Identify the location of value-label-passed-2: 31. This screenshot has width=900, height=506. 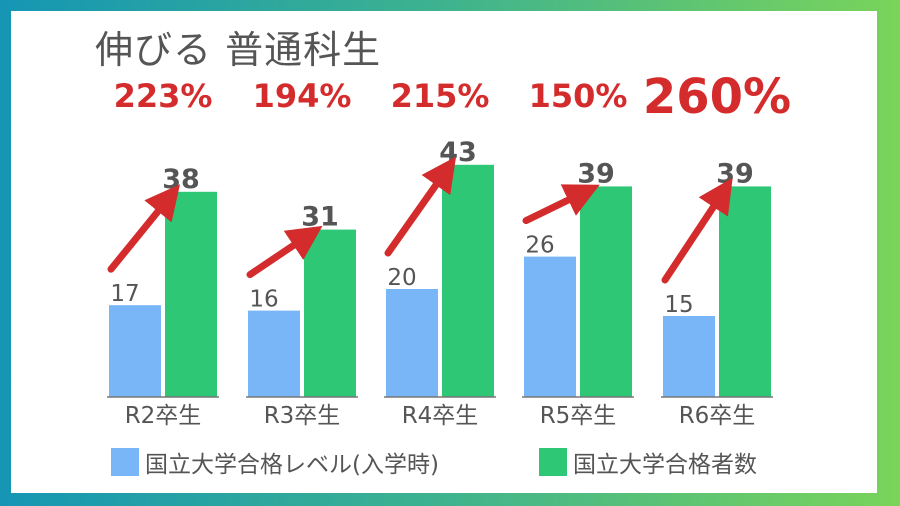
(320, 217).